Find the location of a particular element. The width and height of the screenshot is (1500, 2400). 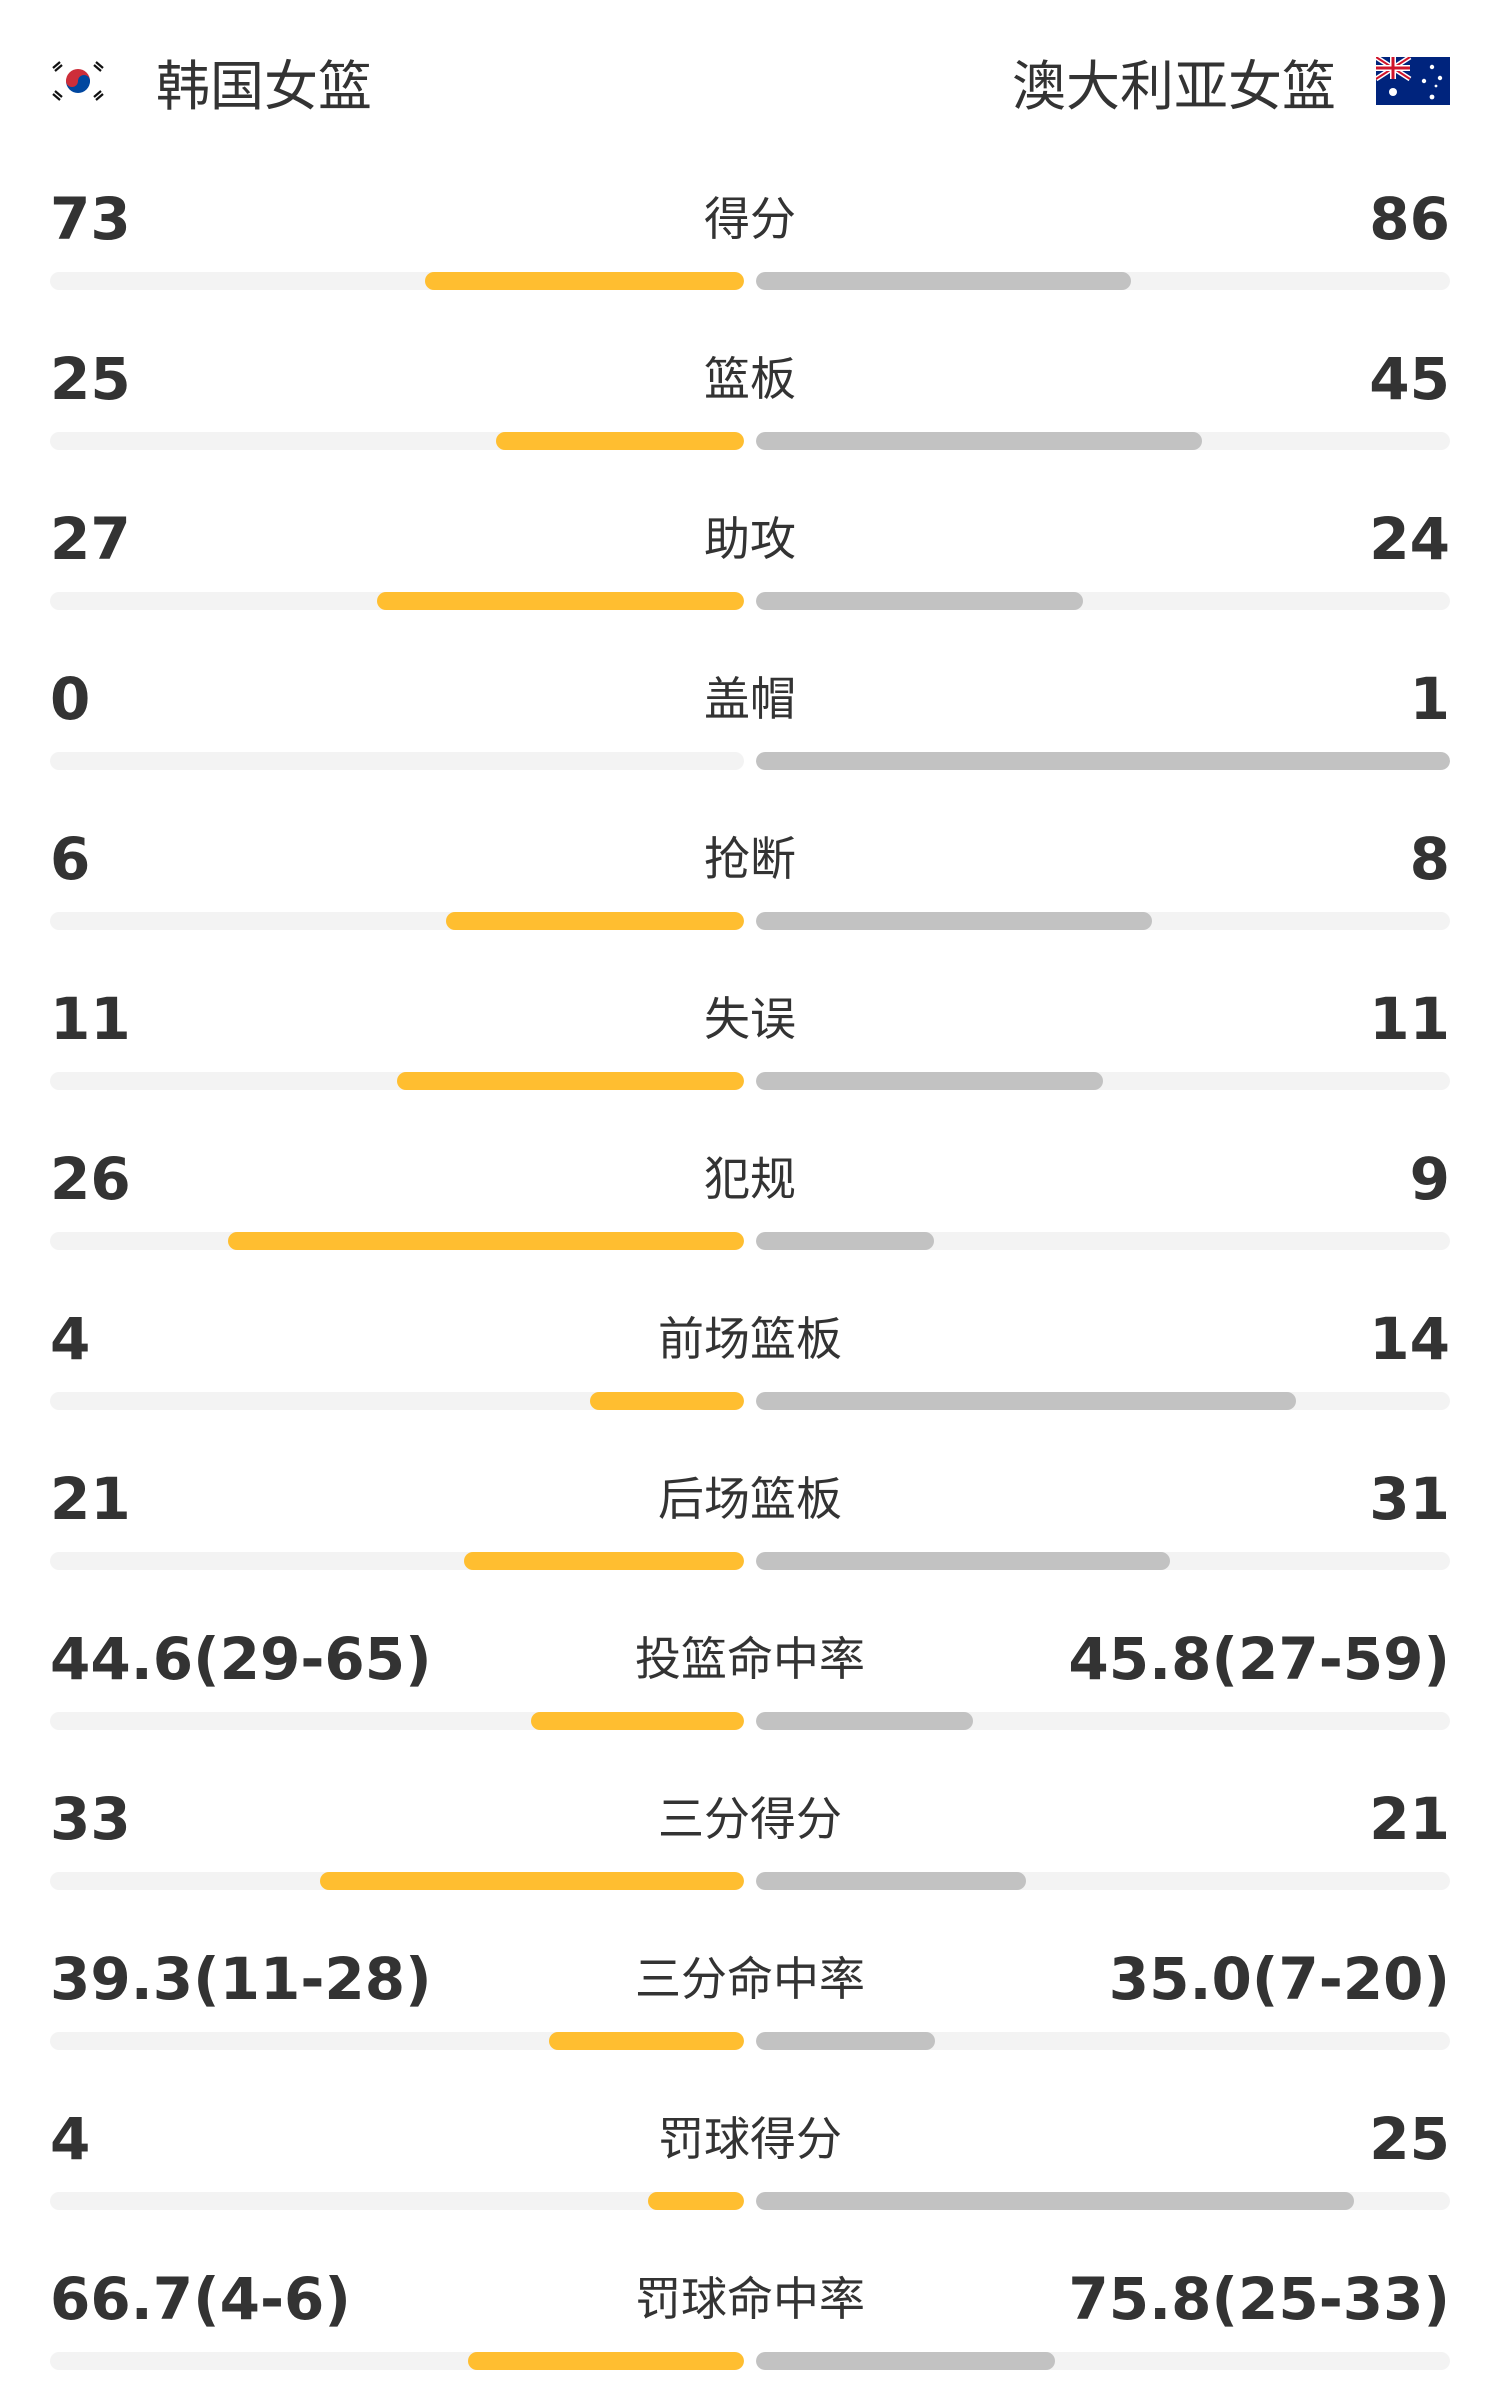

stat-label: 罚球得分 is located at coordinates (750, 2139).